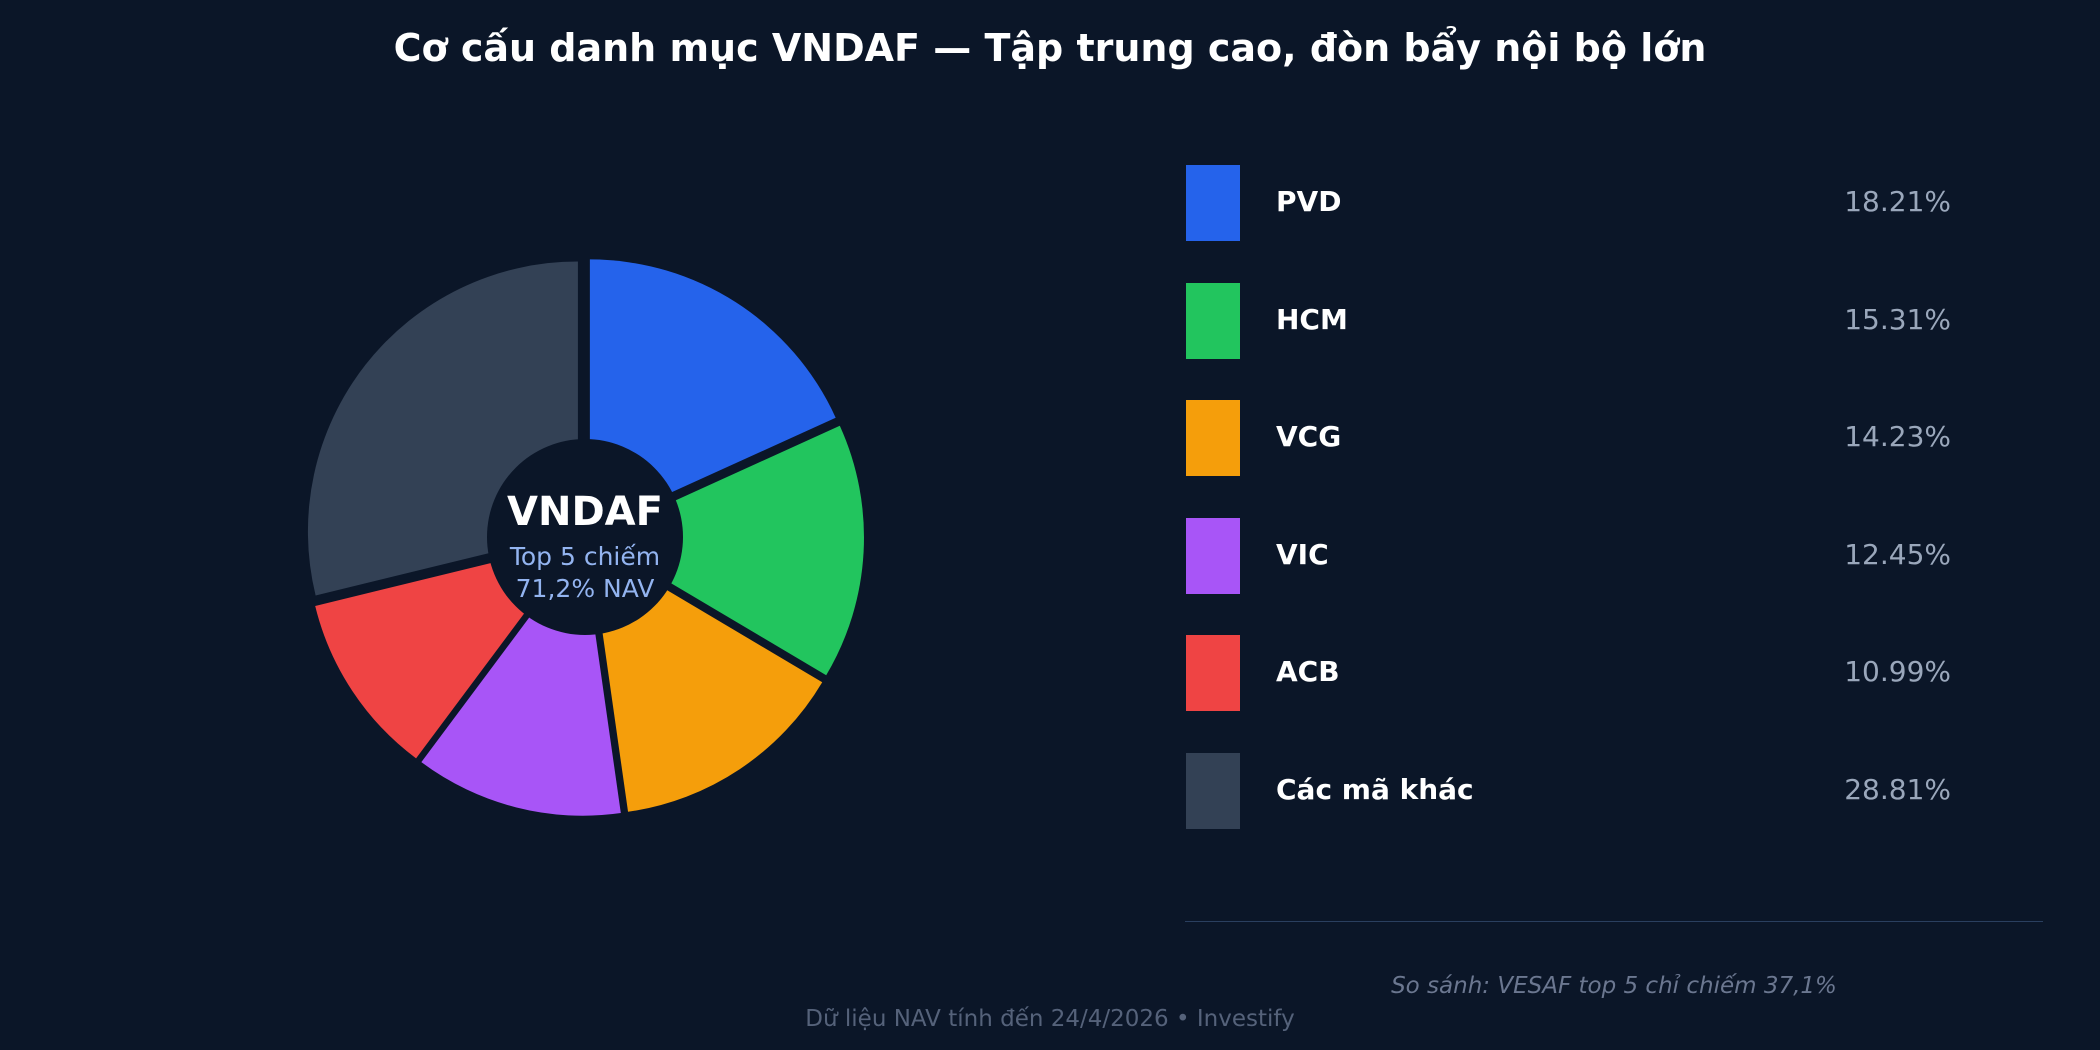 The image size is (2100, 1050). What do you see at coordinates (1309, 201) in the screenshot?
I see `legend-label: PVD` at bounding box center [1309, 201].